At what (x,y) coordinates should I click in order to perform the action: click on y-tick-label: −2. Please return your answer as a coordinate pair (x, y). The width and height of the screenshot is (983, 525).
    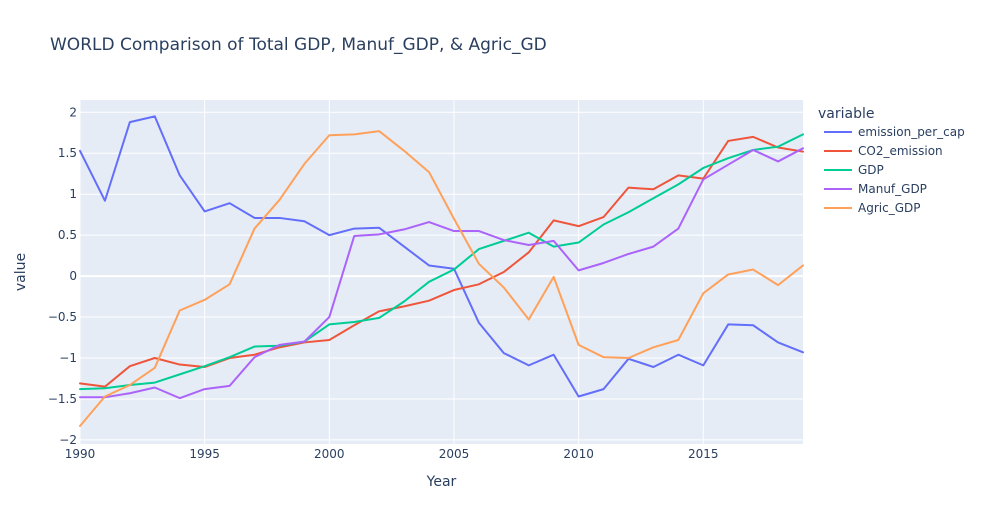
    Looking at the image, I should click on (68, 440).